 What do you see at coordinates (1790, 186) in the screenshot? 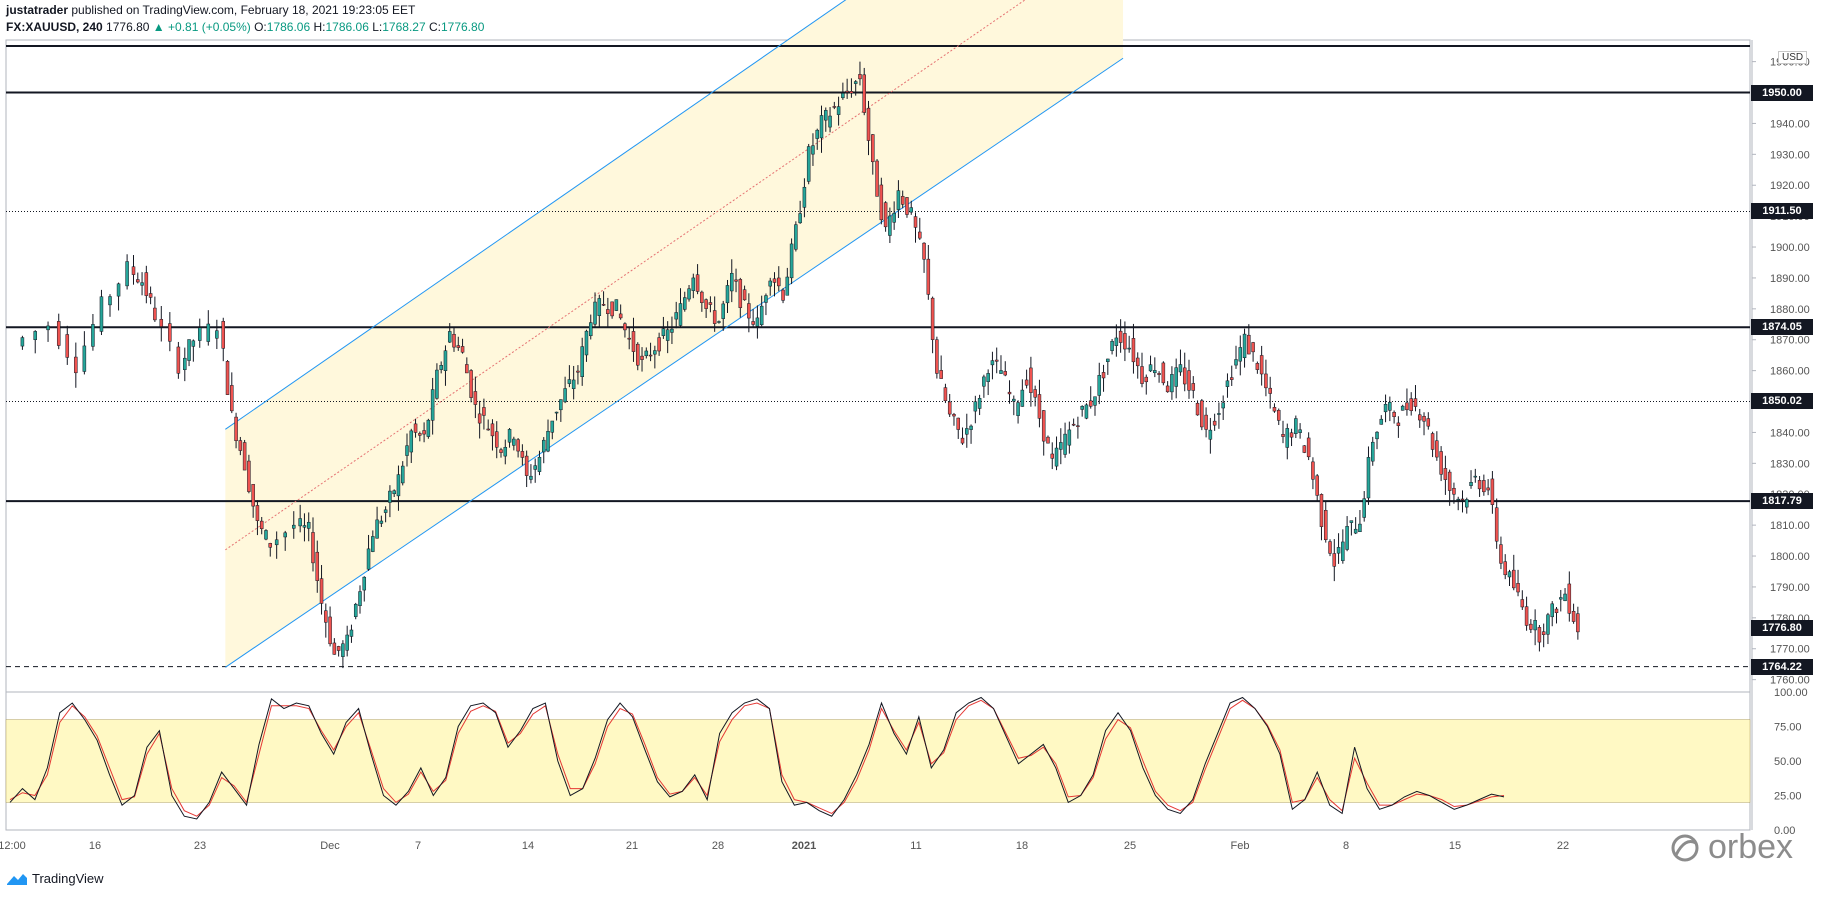
I see `y-tick-label: 1920.00` at bounding box center [1790, 186].